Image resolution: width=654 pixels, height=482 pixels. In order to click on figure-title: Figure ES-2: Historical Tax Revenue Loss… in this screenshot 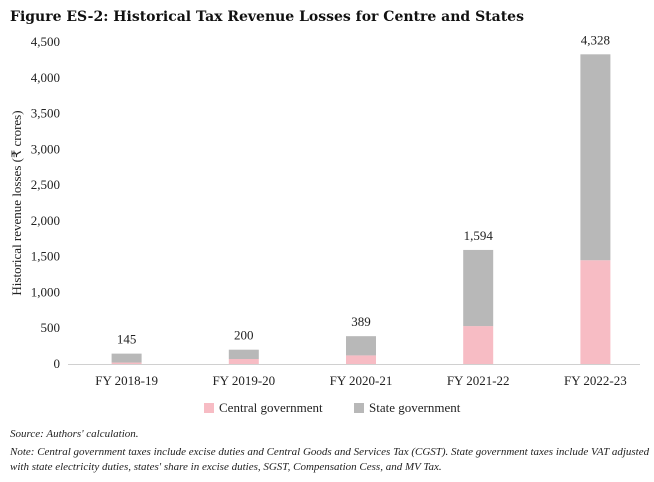, I will do `click(267, 17)`.